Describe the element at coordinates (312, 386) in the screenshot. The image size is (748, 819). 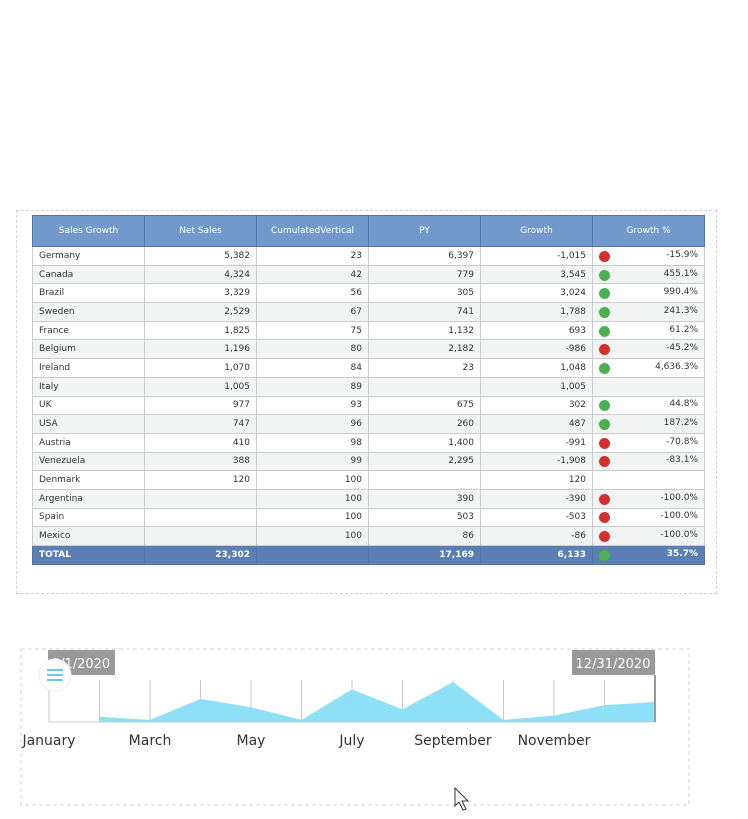
I see `table-cell: 89` at that location.